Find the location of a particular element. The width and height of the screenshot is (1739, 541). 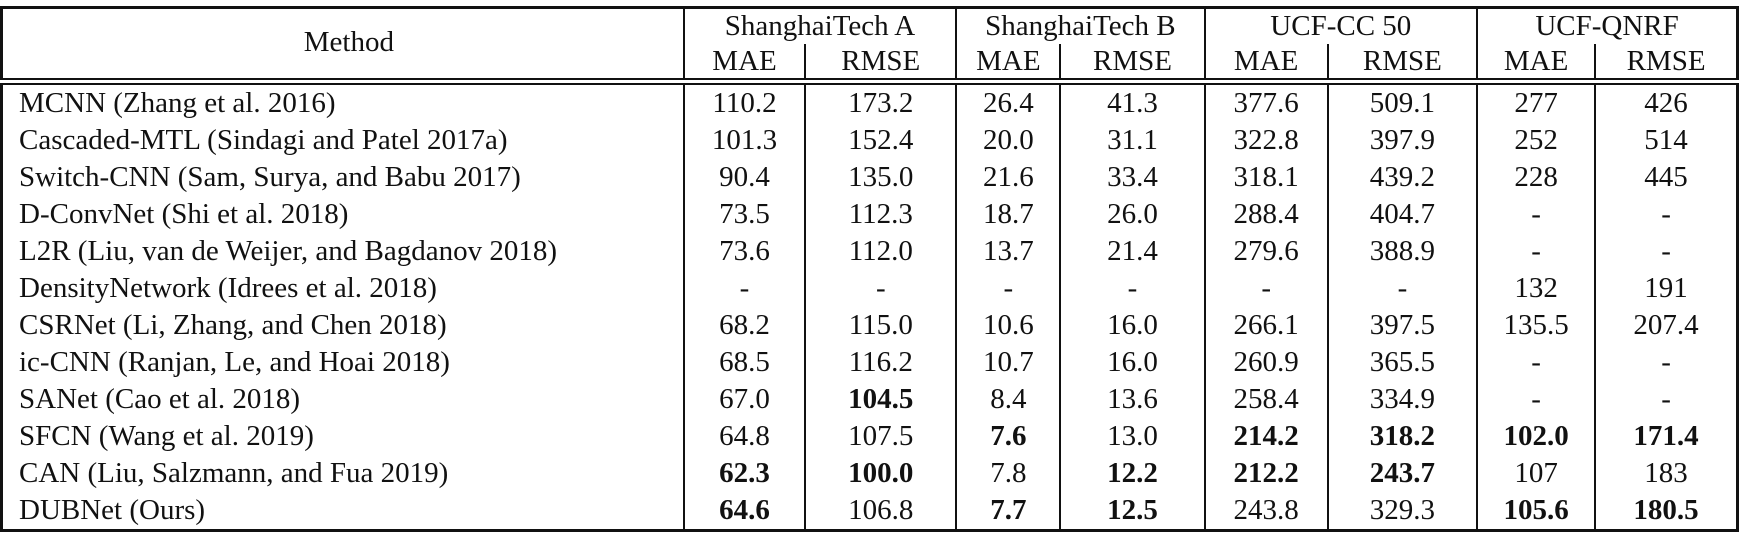

metric-value-cell: 112.0 is located at coordinates (880, 251).